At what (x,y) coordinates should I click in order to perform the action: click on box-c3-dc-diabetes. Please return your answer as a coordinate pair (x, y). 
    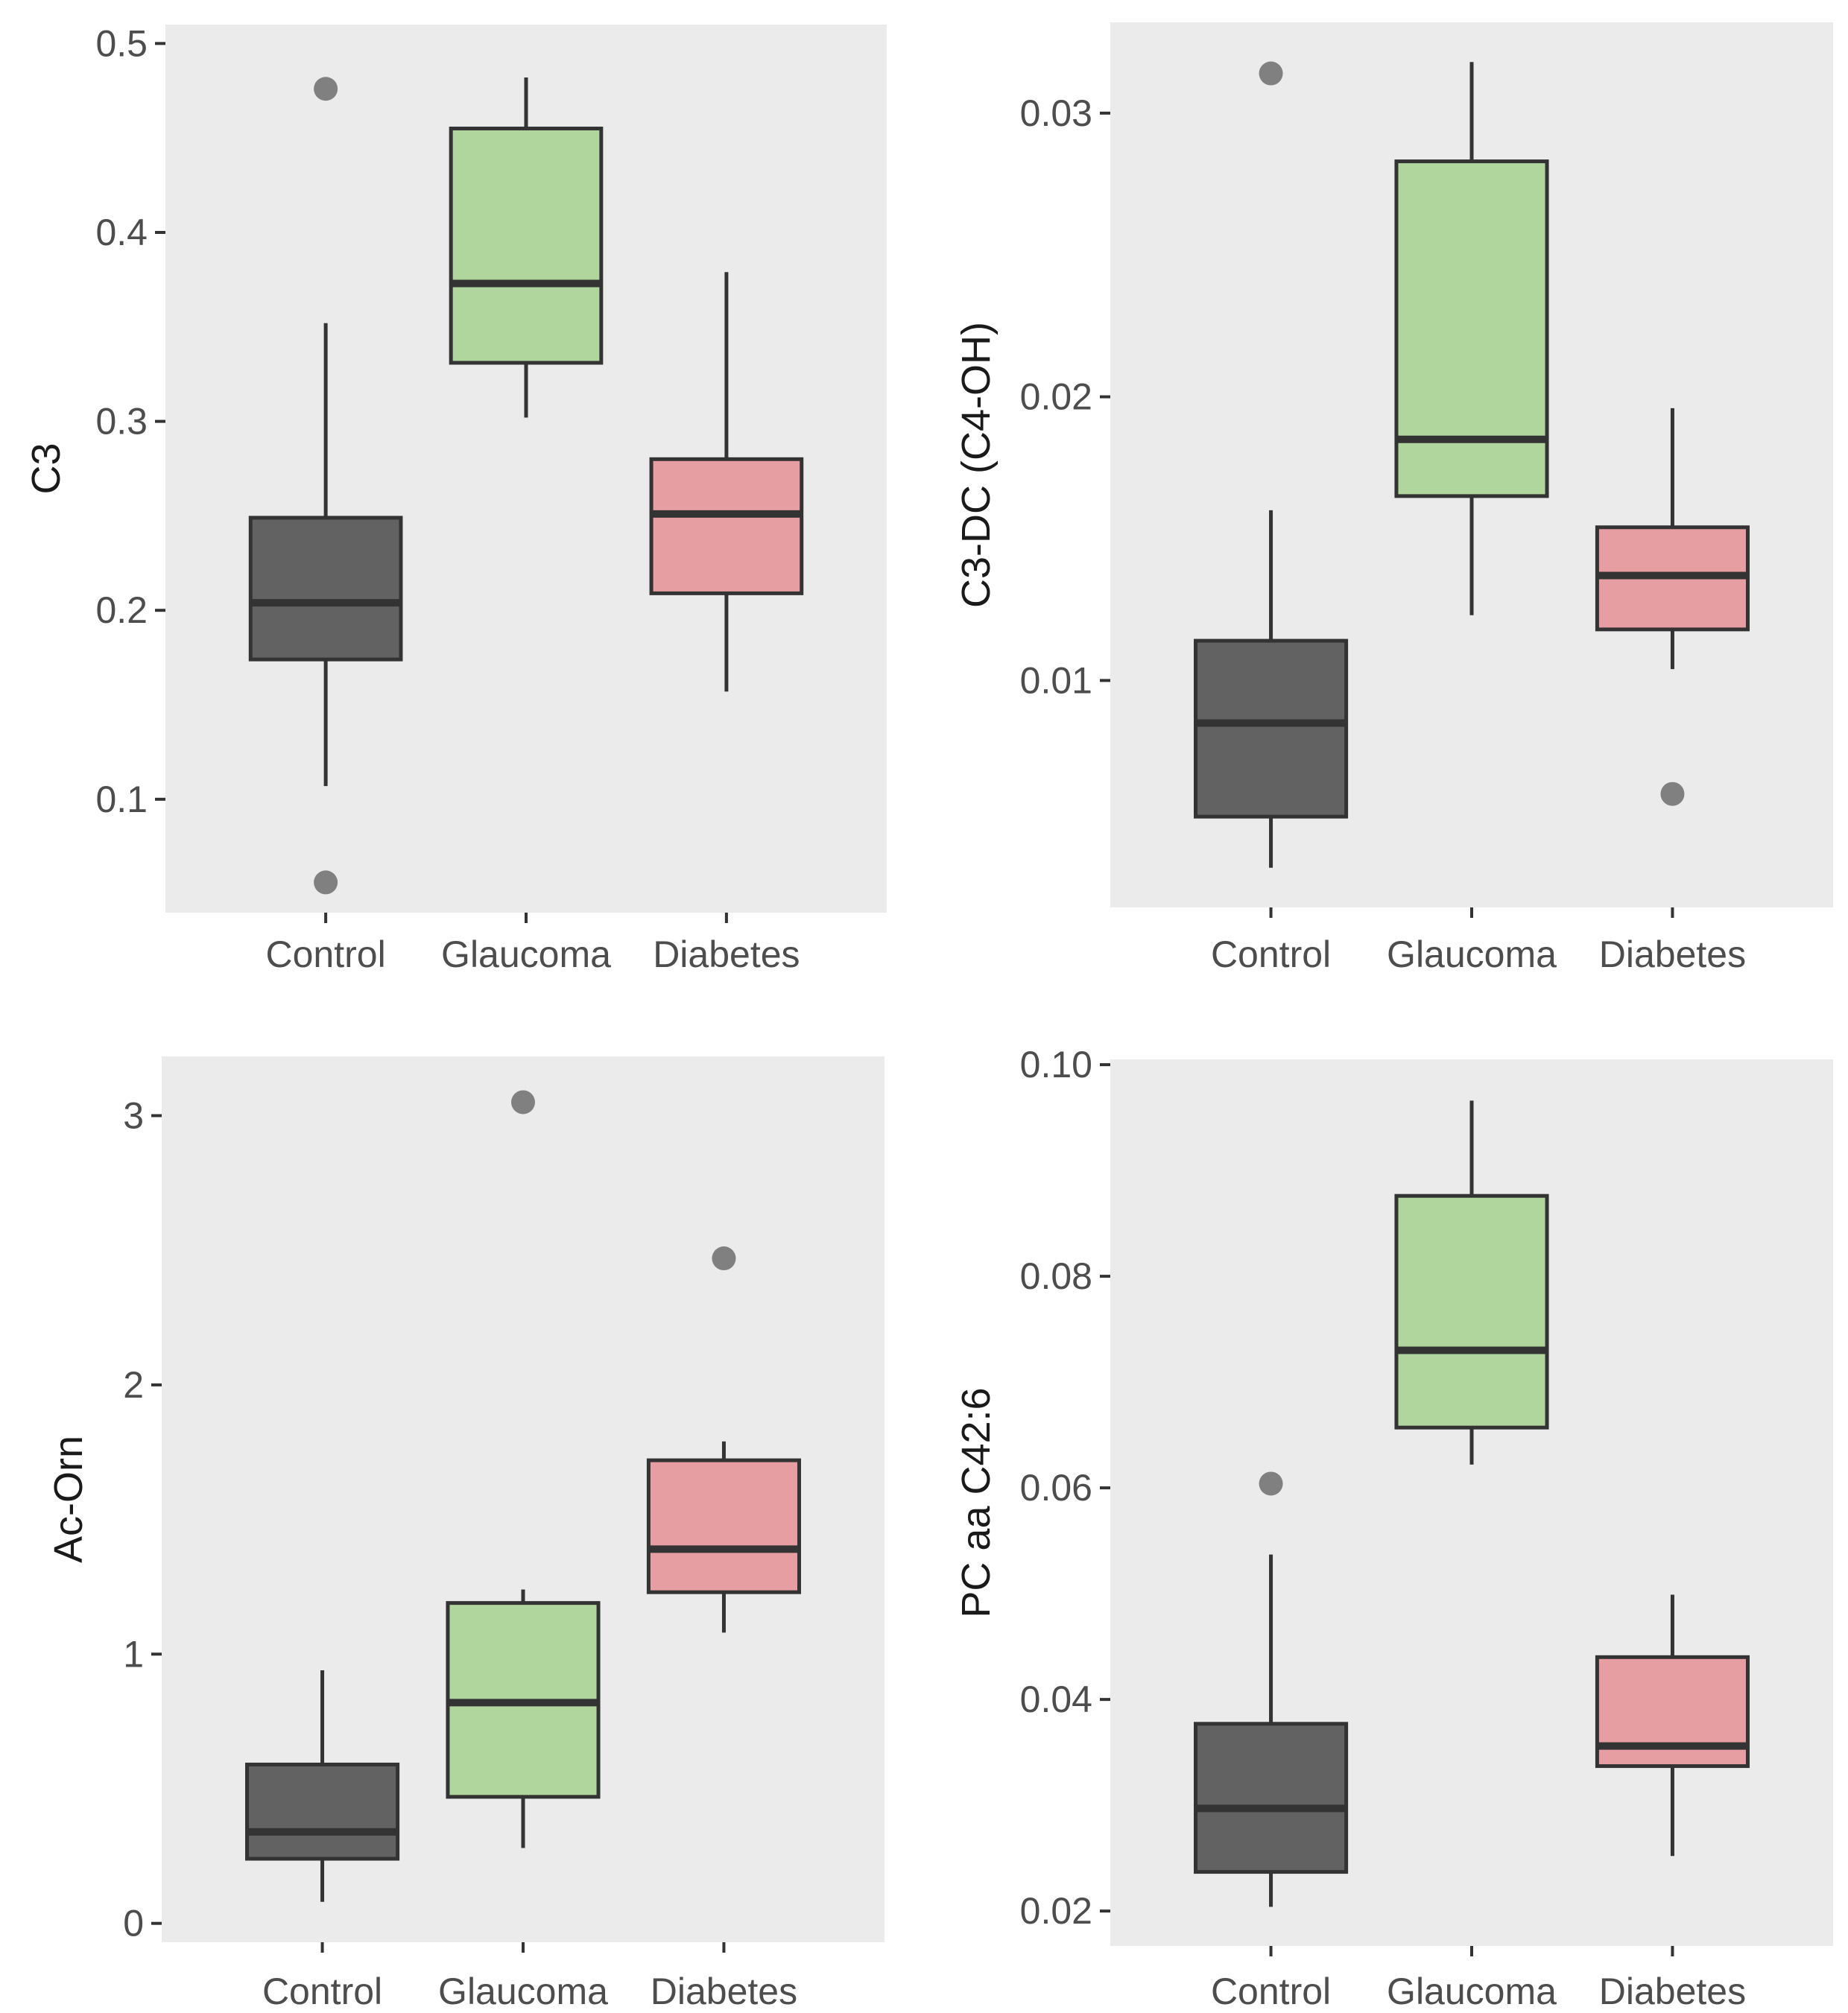
    Looking at the image, I should click on (1672, 607).